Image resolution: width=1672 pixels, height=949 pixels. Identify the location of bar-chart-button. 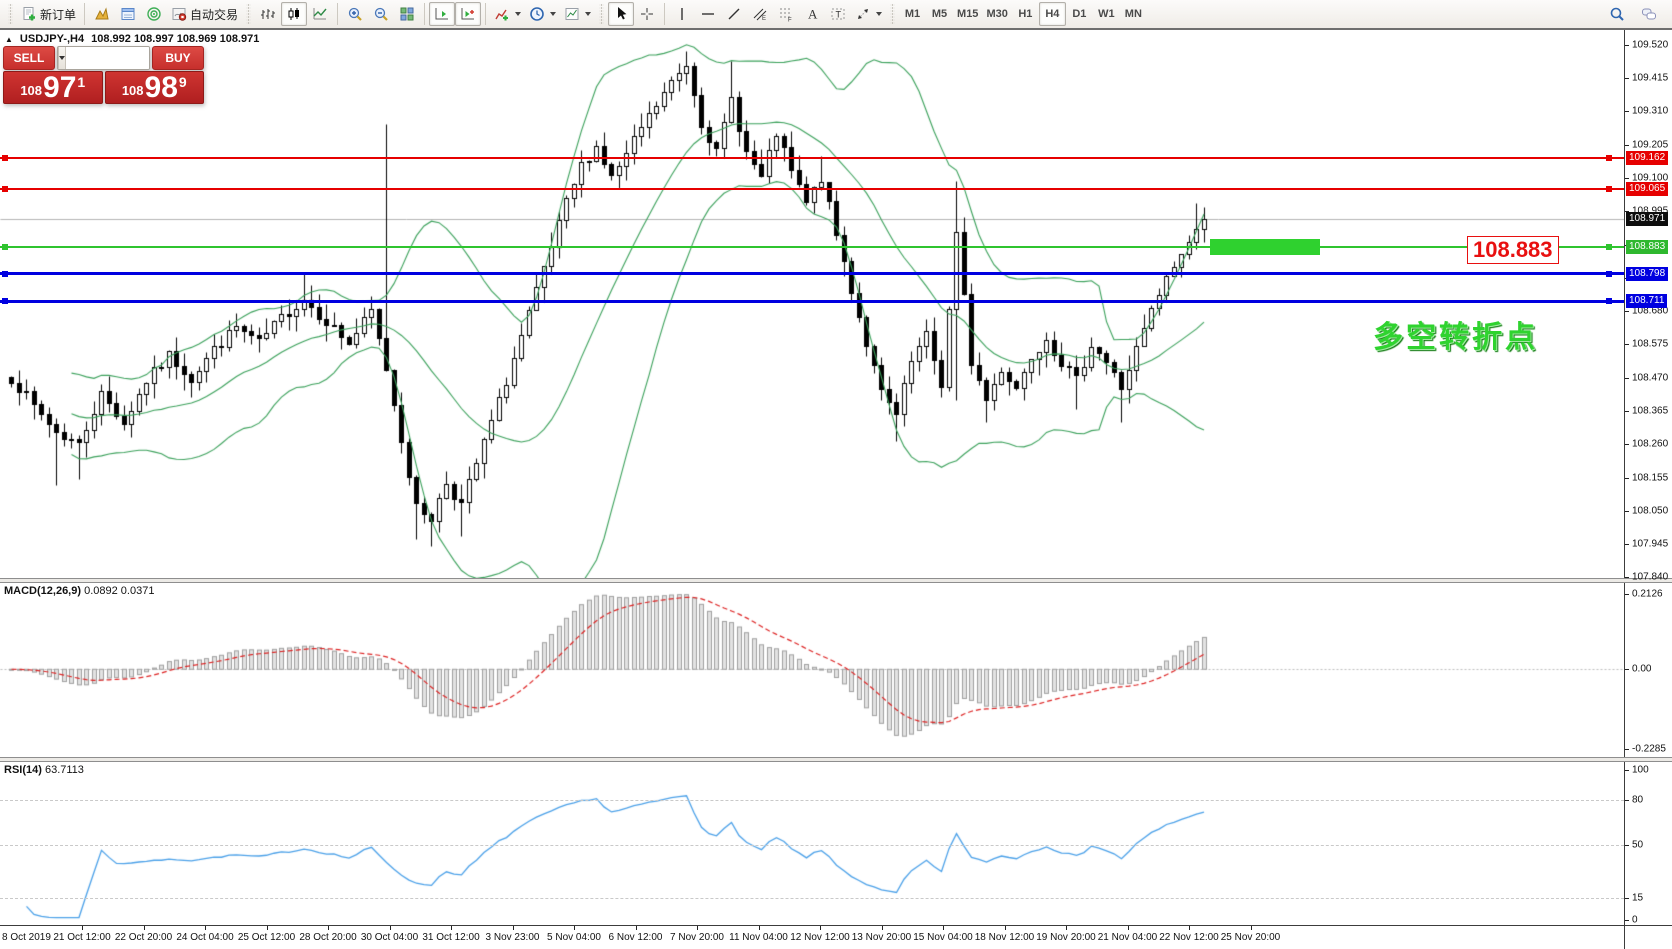
(268, 14).